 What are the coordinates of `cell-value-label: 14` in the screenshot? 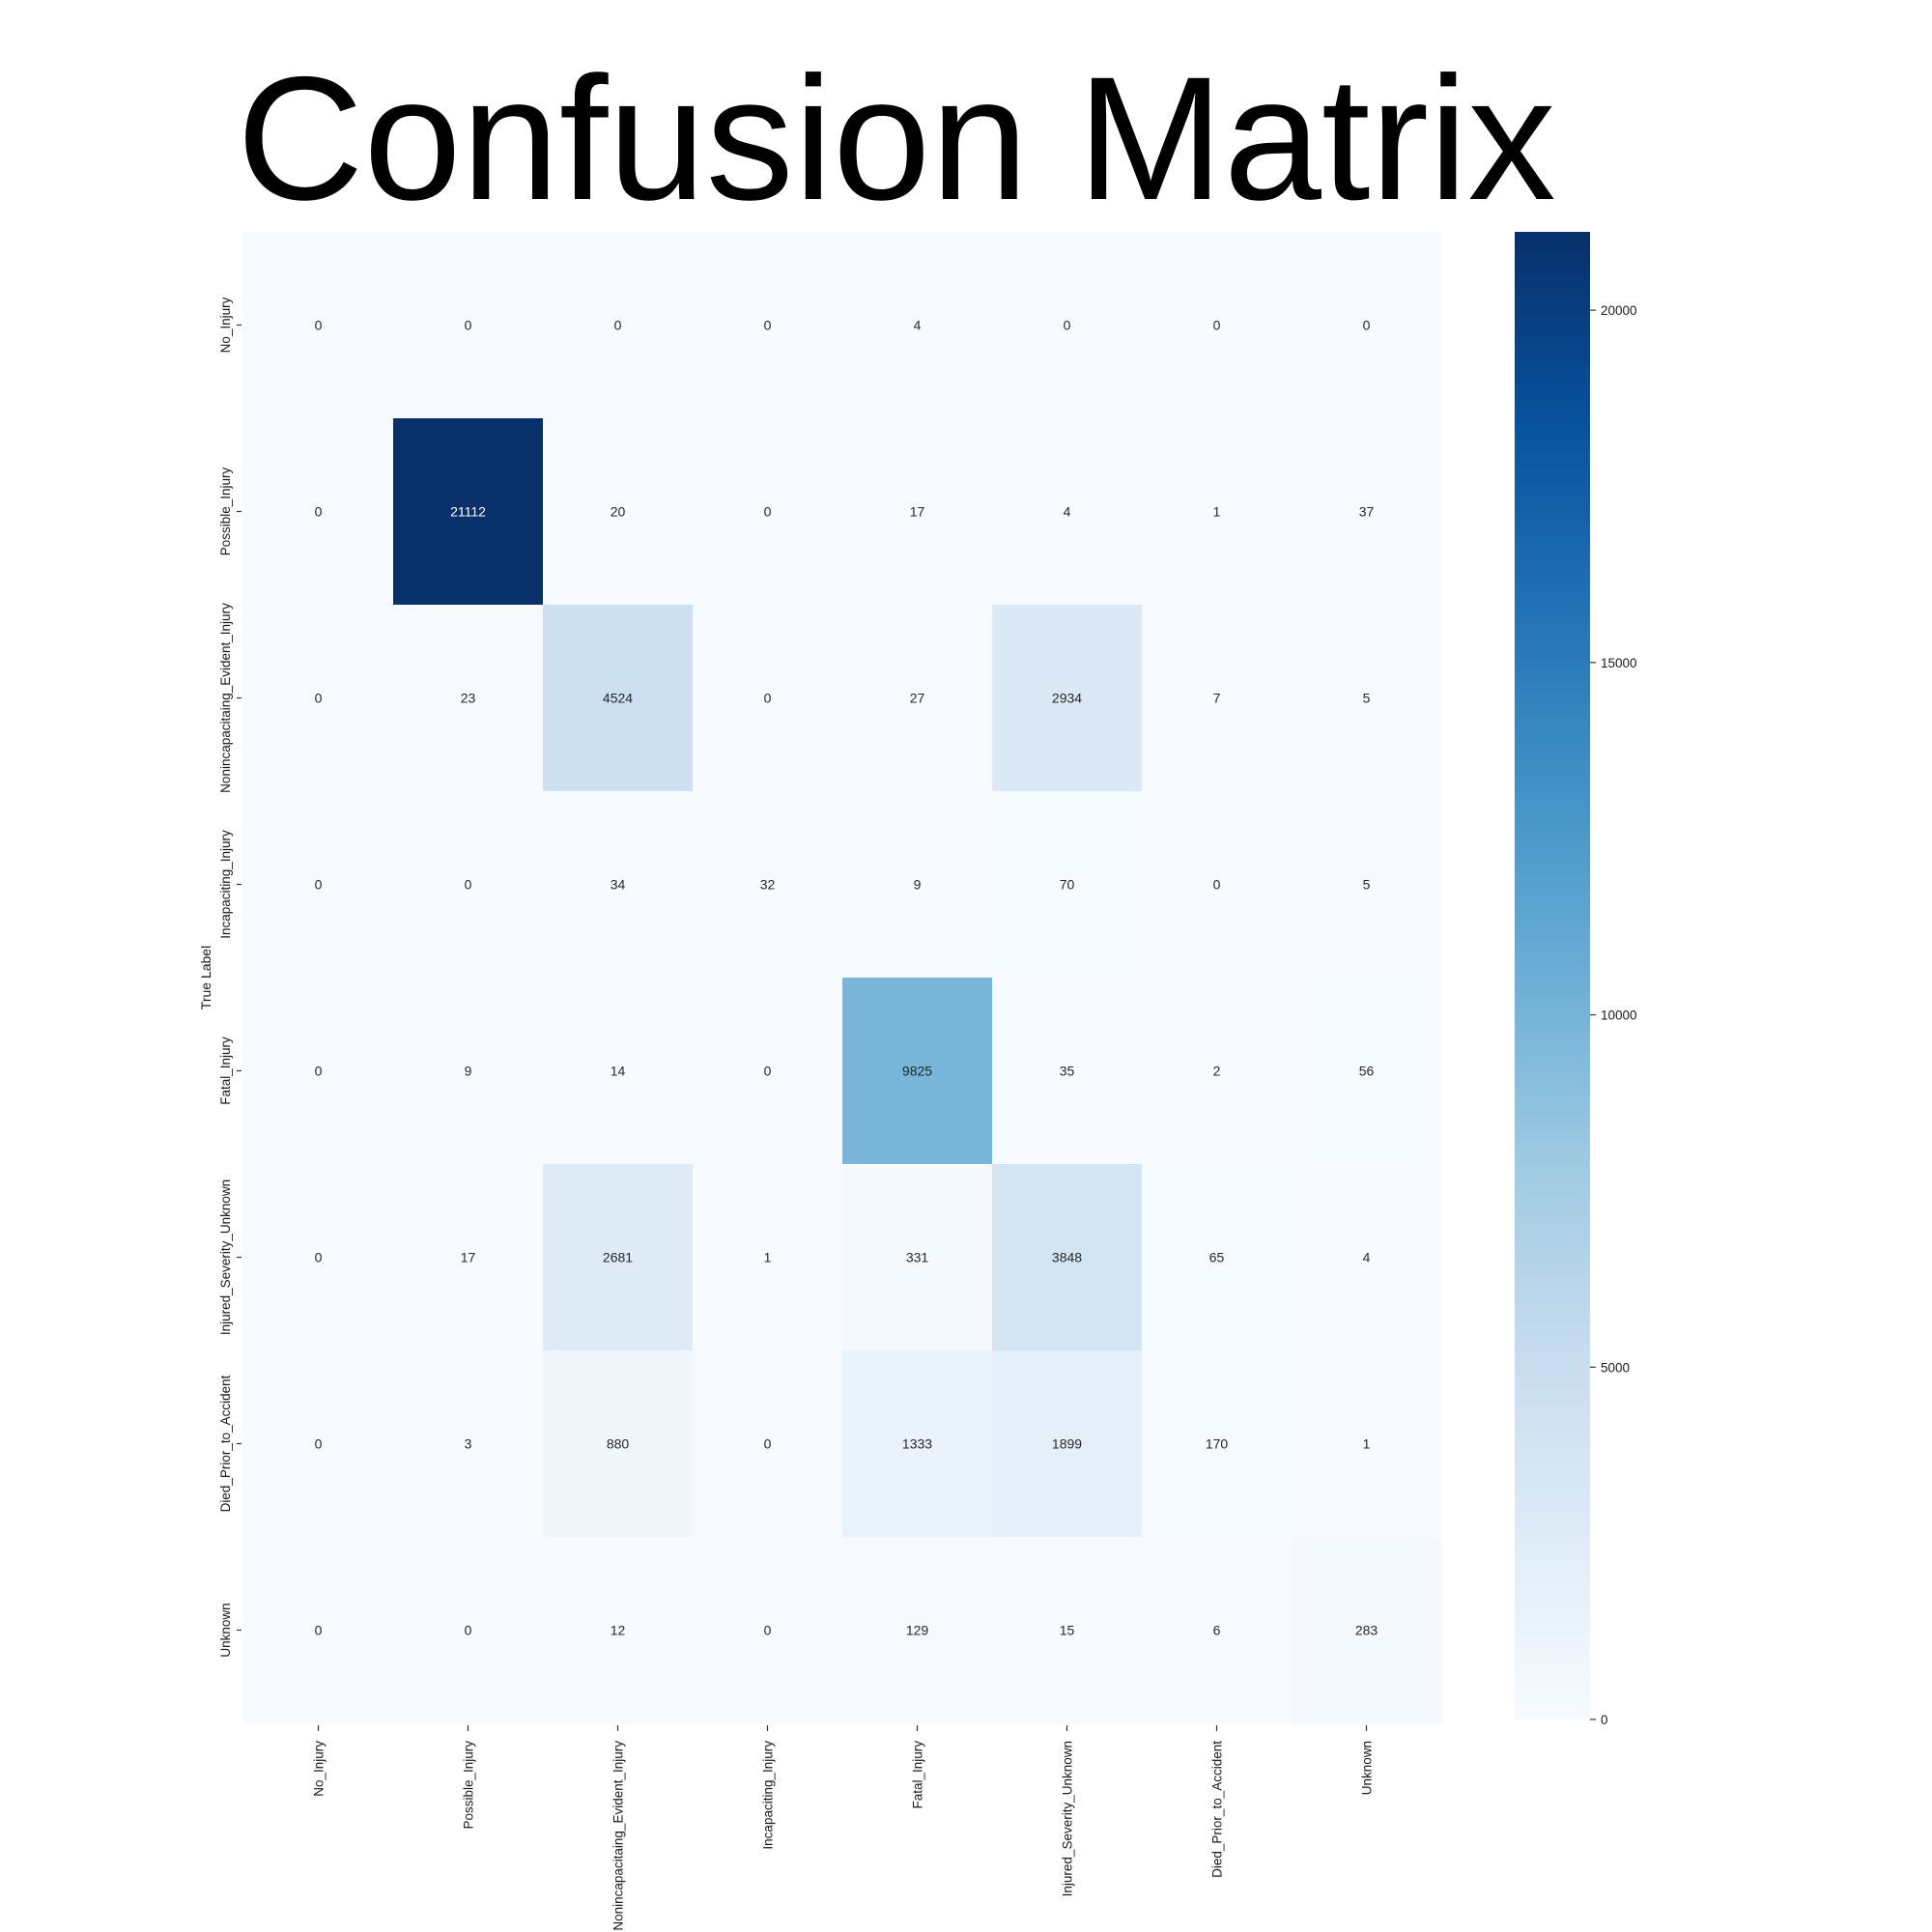 It's located at (618, 1071).